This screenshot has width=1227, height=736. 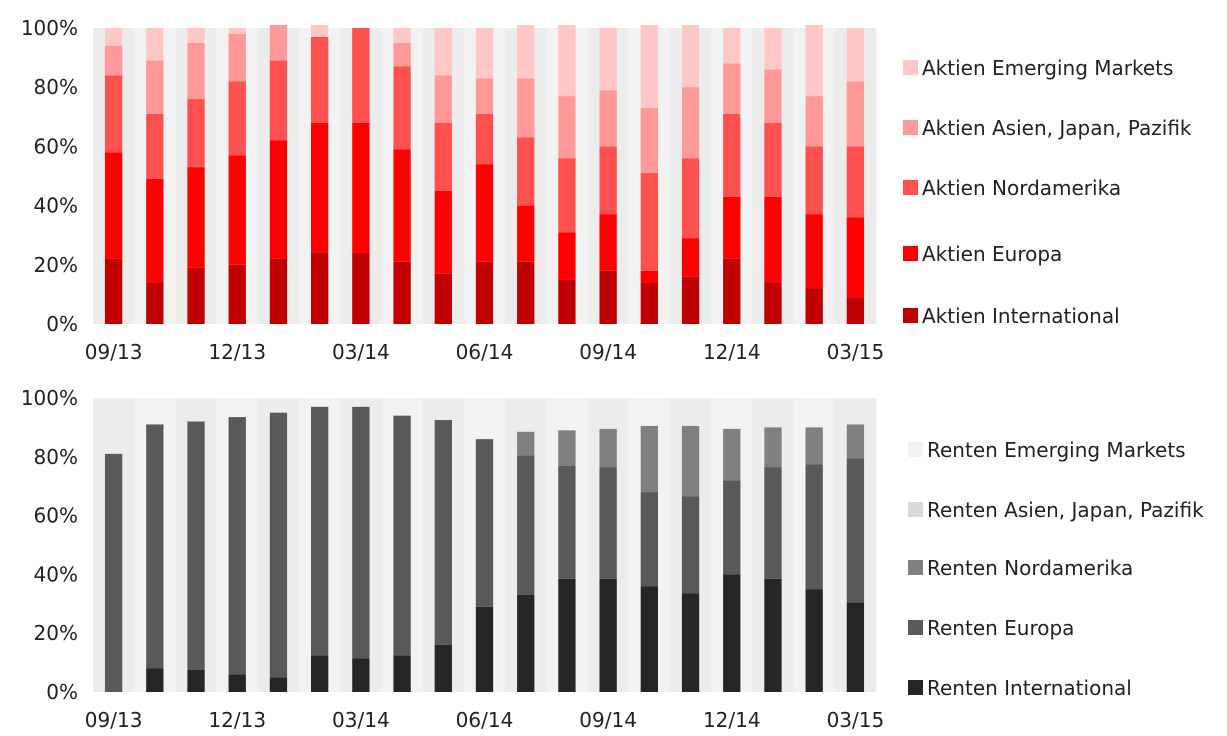 What do you see at coordinates (1021, 188) in the screenshot?
I see `legend-entry: Aktien Nordamerika` at bounding box center [1021, 188].